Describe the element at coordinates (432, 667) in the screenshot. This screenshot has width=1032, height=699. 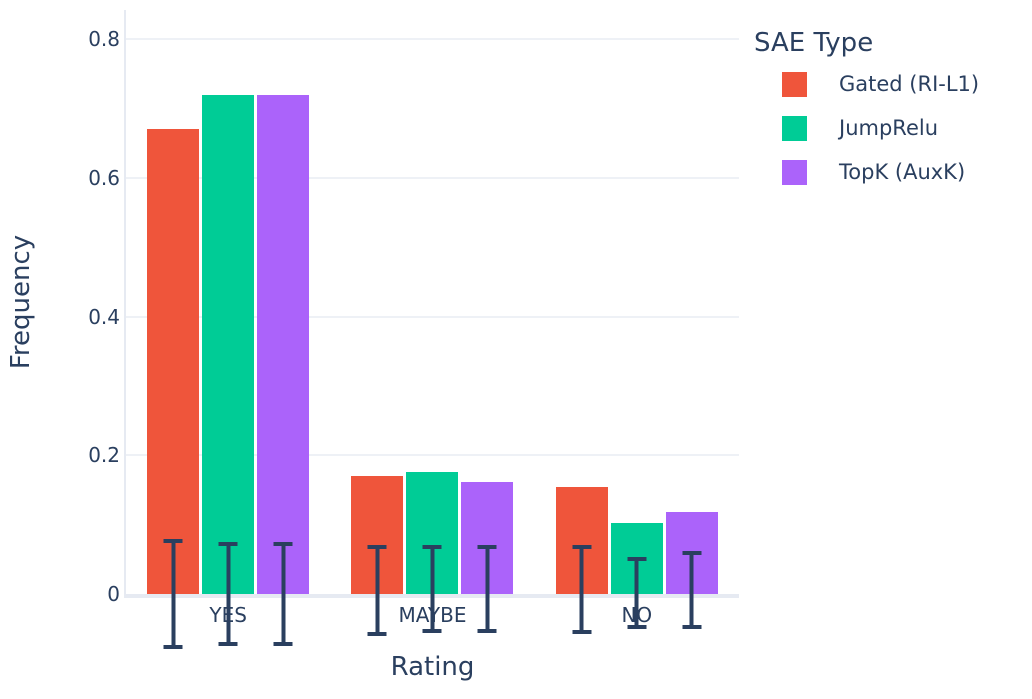
I see `x-axis-title: Rating` at that location.